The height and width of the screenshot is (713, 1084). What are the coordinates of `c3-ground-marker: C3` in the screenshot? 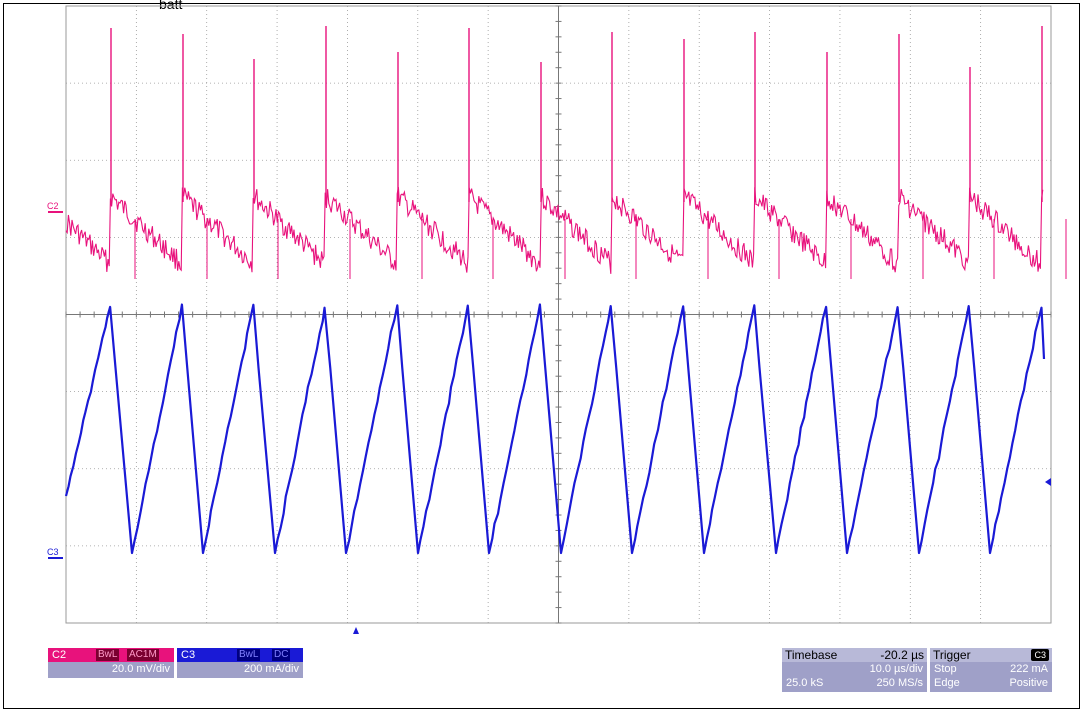 It's located at (55, 553).